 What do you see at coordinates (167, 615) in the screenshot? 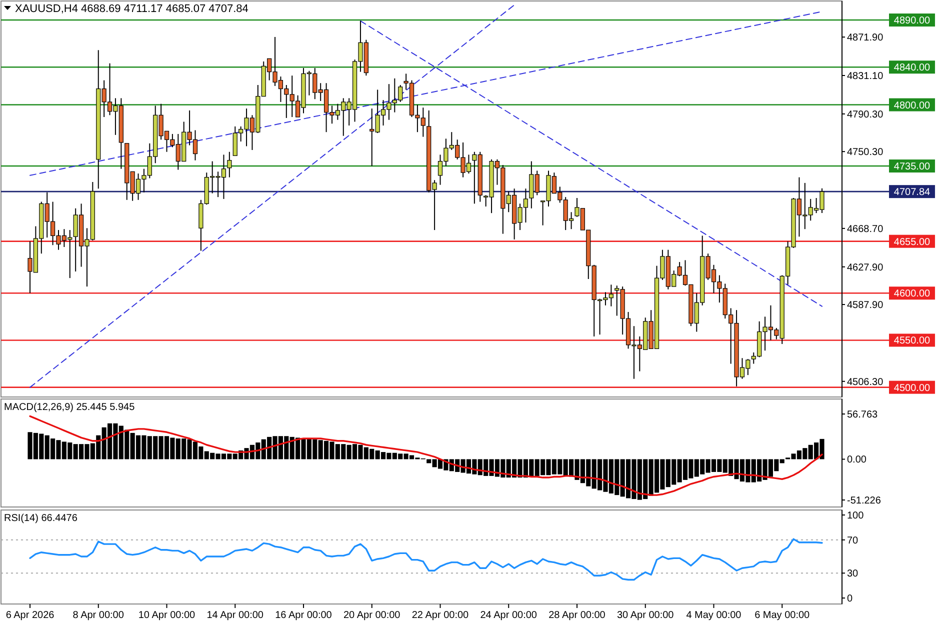
I see `x-tick-label: 10 Apr 00:00` at bounding box center [167, 615].